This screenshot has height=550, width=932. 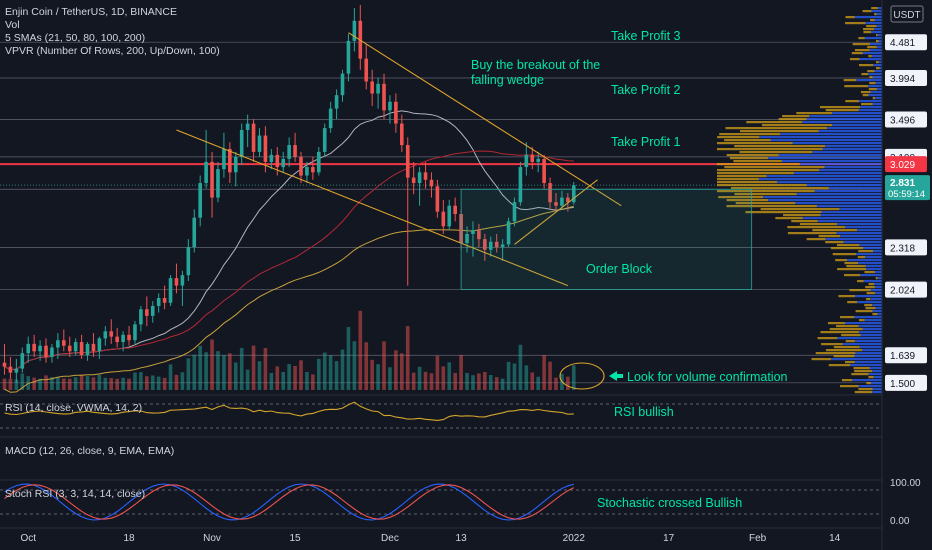 I want to click on stoch-rsi-legend: Stoch RSI (3, 3, 14, 14, close), so click(x=75, y=494).